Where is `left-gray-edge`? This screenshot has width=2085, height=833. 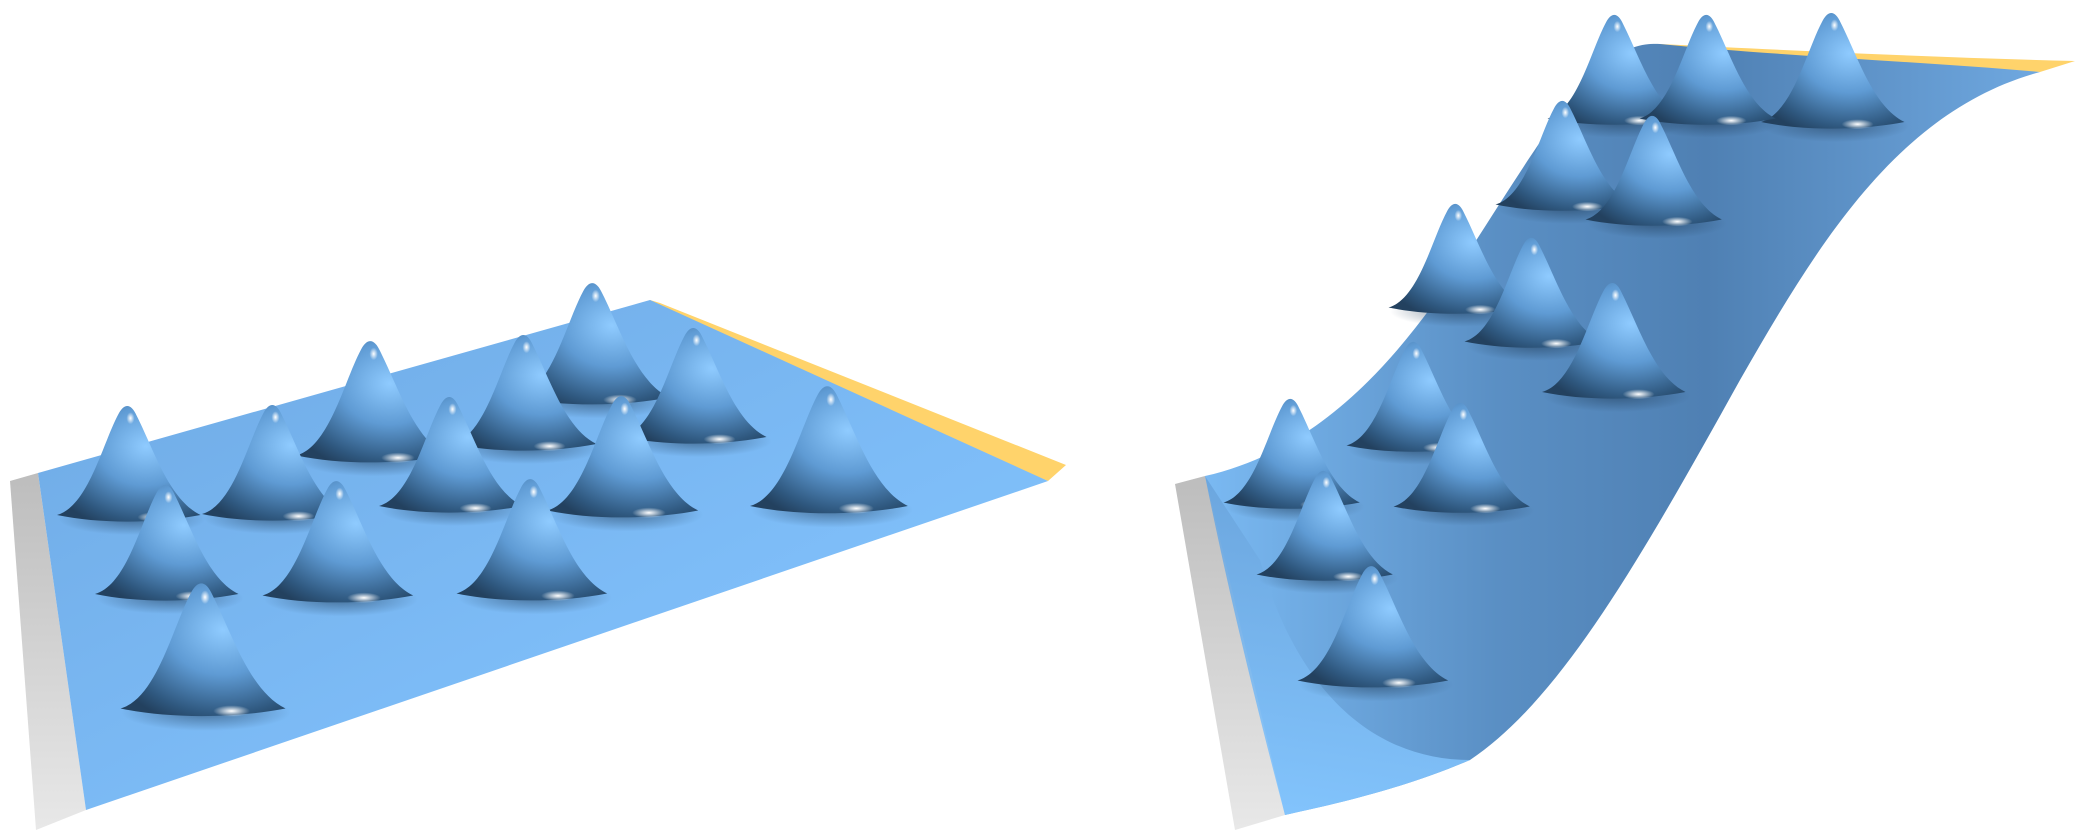 left-gray-edge is located at coordinates (48, 651).